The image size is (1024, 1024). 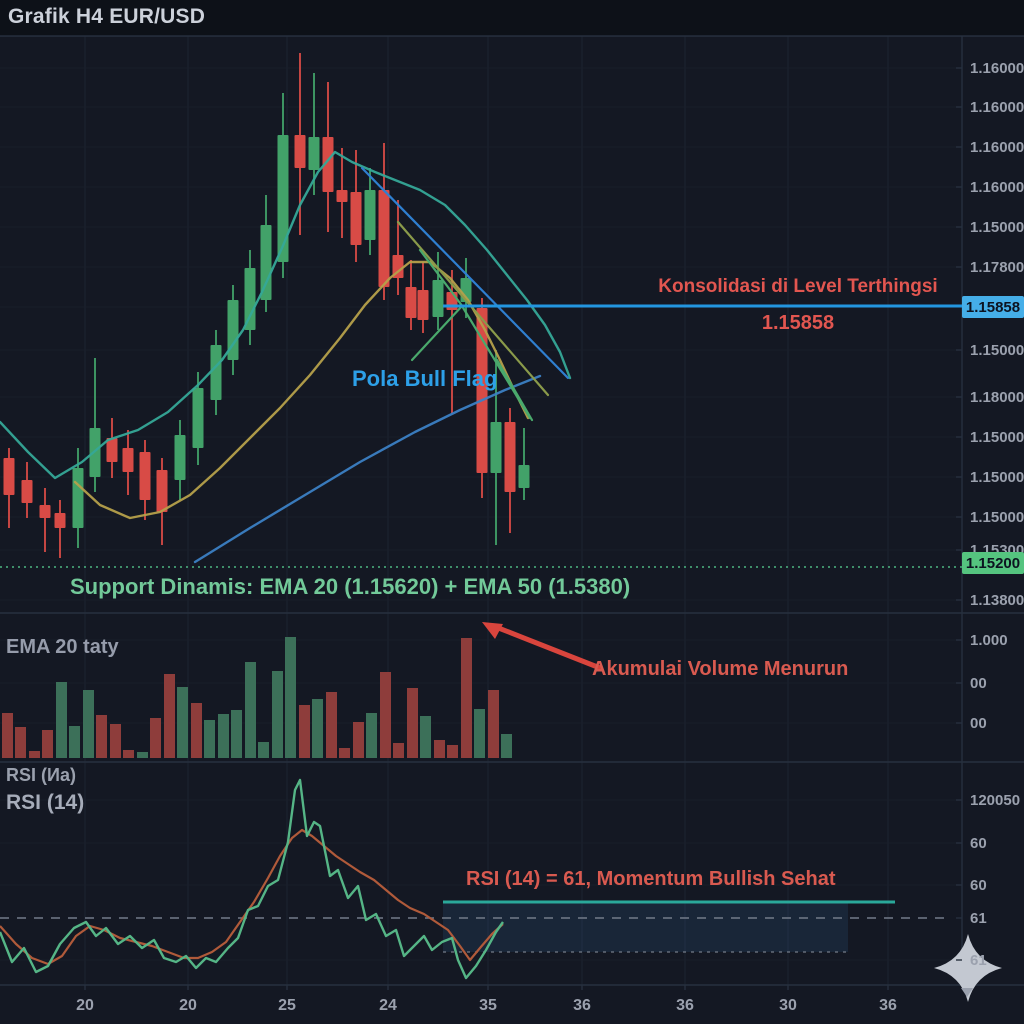 What do you see at coordinates (798, 323) in the screenshot?
I see `consolidation-price-annotation: 1.15858` at bounding box center [798, 323].